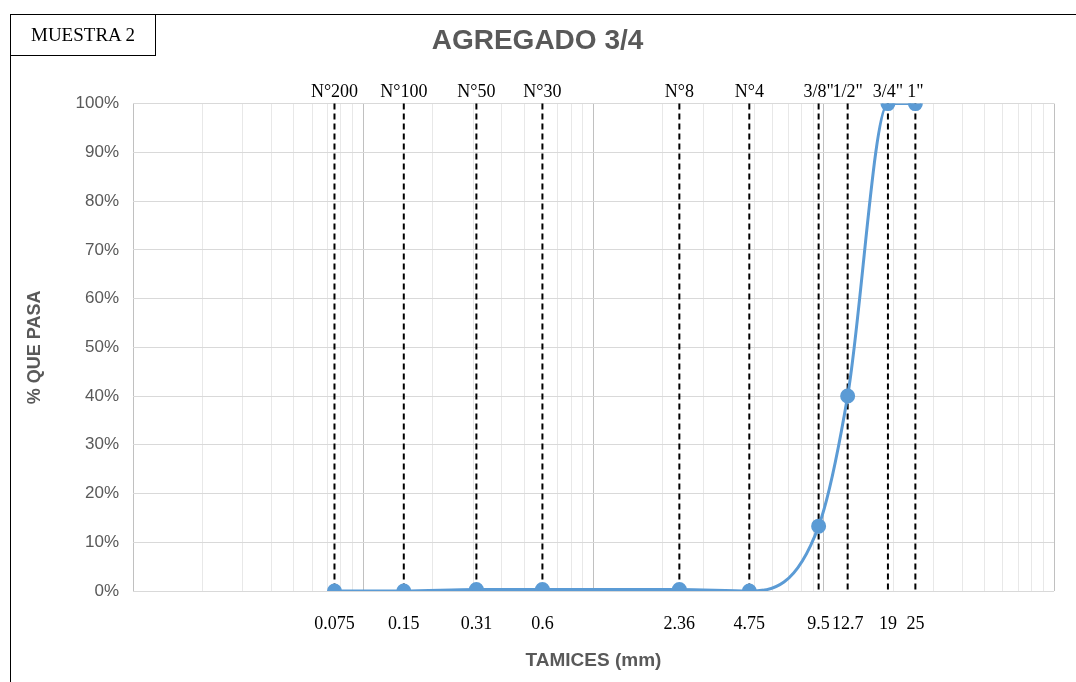  I want to click on annotation: 1/2", so click(847, 91).